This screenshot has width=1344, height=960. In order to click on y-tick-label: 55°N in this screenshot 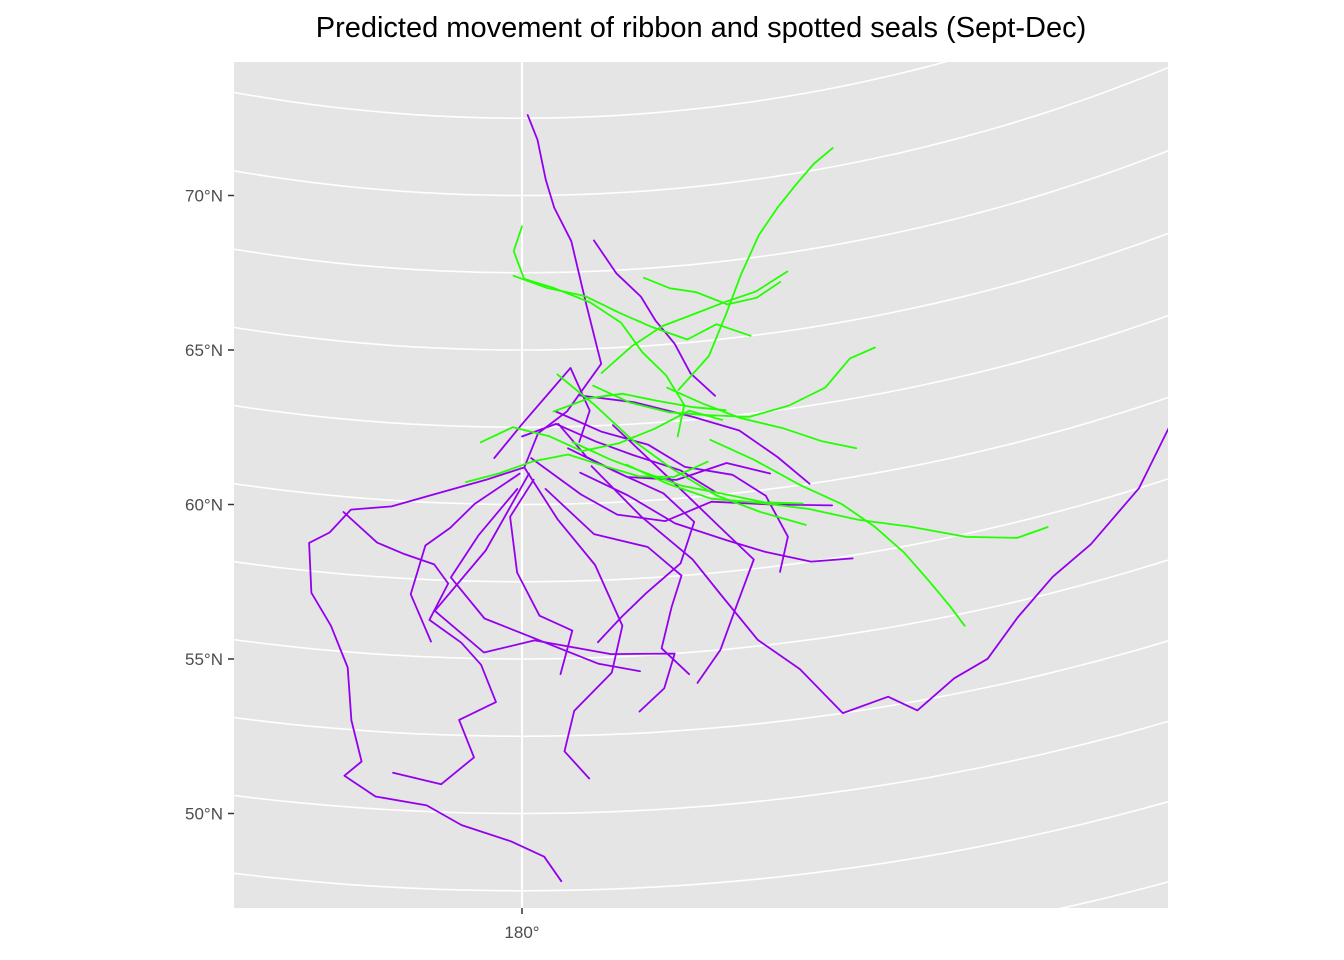, I will do `click(204, 659)`.